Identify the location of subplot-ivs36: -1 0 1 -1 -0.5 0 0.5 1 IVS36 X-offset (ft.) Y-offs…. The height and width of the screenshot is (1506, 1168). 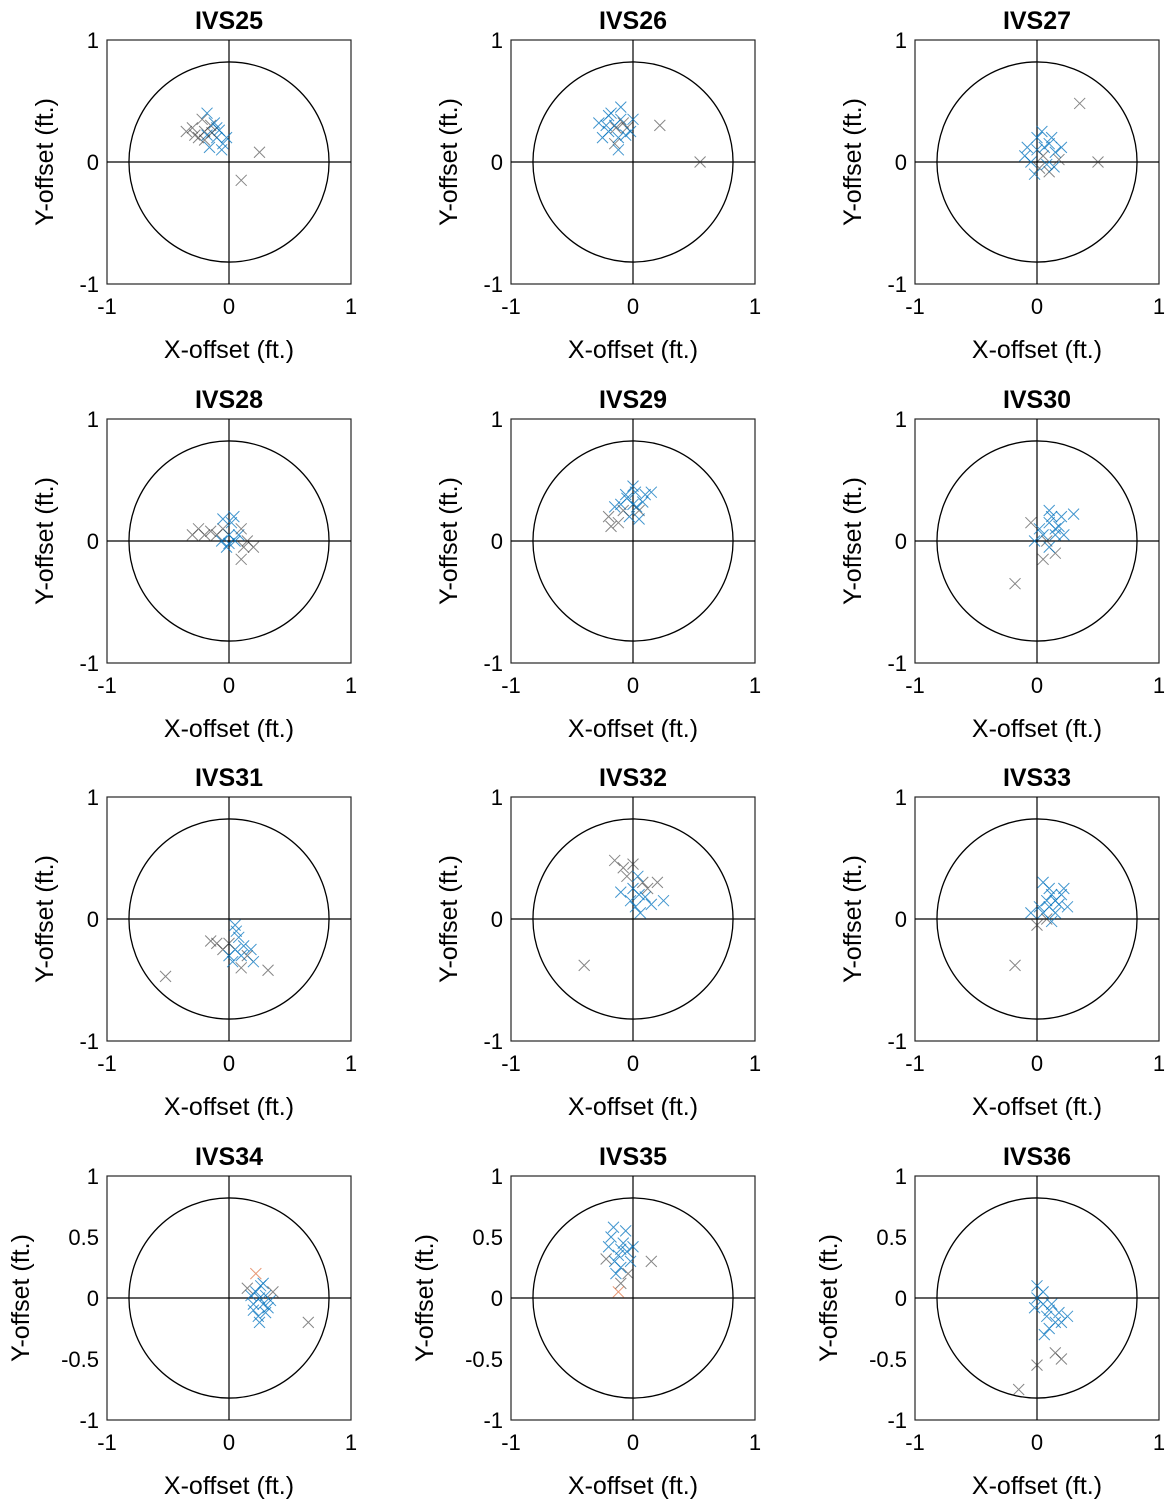
(990, 1321).